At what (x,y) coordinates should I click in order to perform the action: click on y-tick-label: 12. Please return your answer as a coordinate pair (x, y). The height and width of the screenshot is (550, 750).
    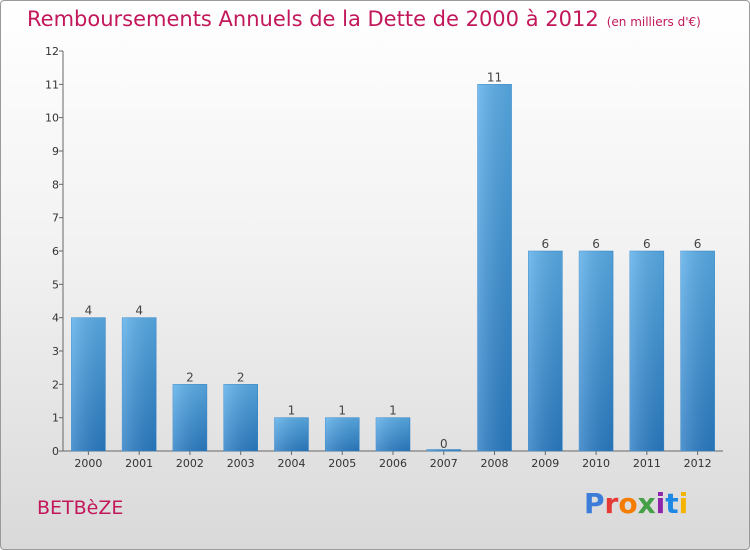
    Looking at the image, I should click on (52, 51).